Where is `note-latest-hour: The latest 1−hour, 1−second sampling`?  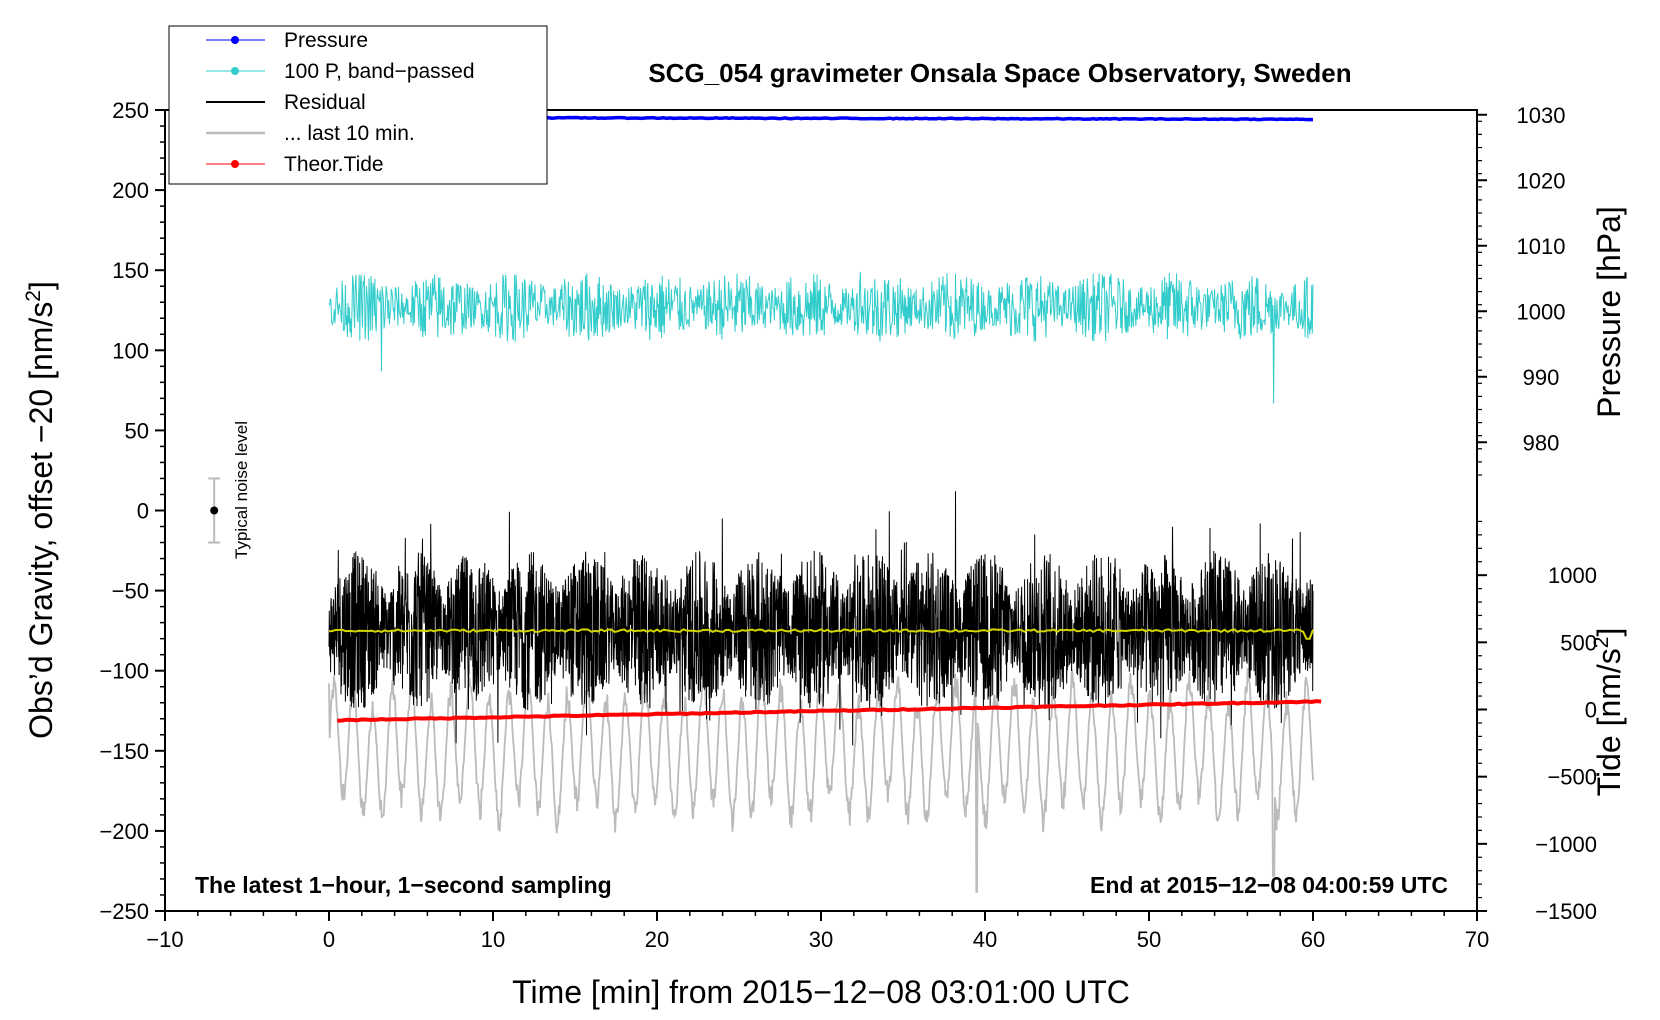 note-latest-hour: The latest 1−hour, 1−second sampling is located at coordinates (403, 885).